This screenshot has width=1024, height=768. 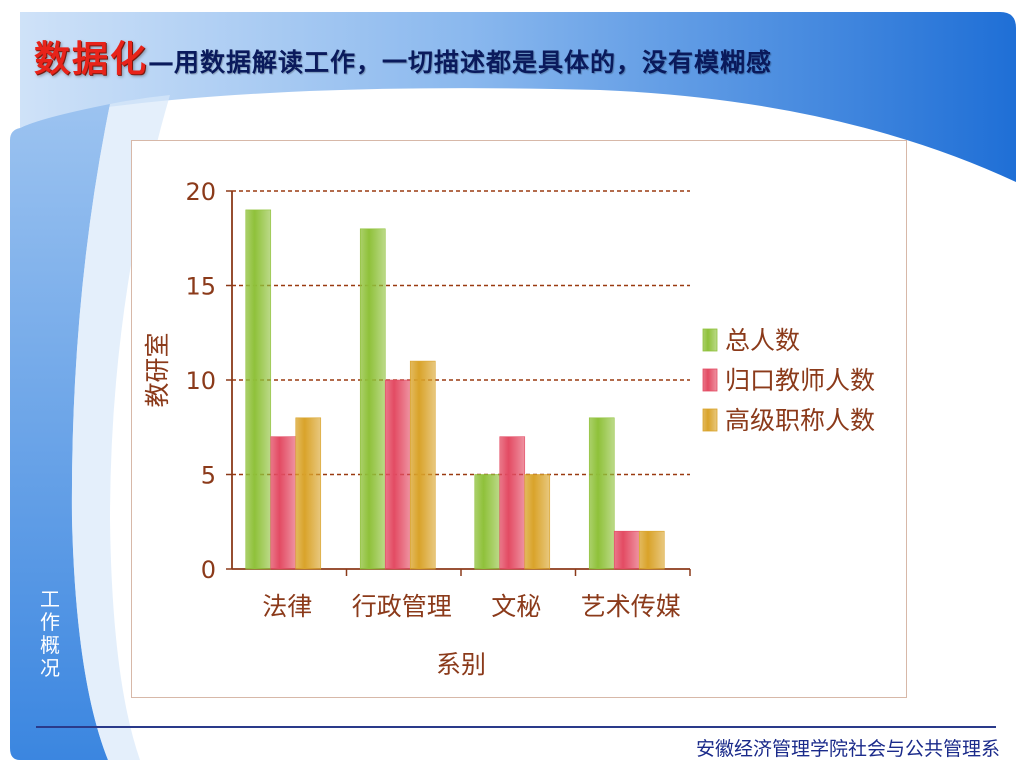 I want to click on x-tick-label: 行政管理, so click(x=402, y=606).